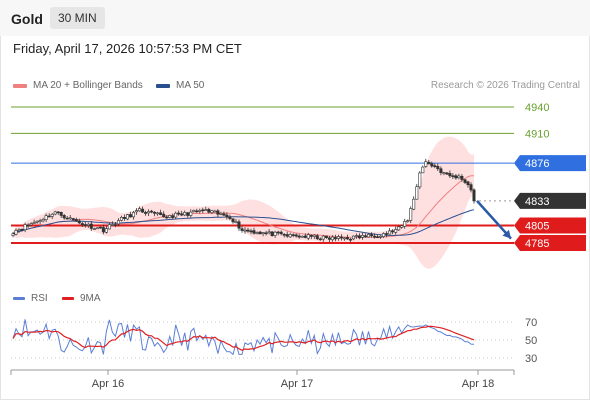 Image resolution: width=590 pixels, height=400 pixels. What do you see at coordinates (20, 85) in the screenshot?
I see `legend-ma20-swatch` at bounding box center [20, 85].